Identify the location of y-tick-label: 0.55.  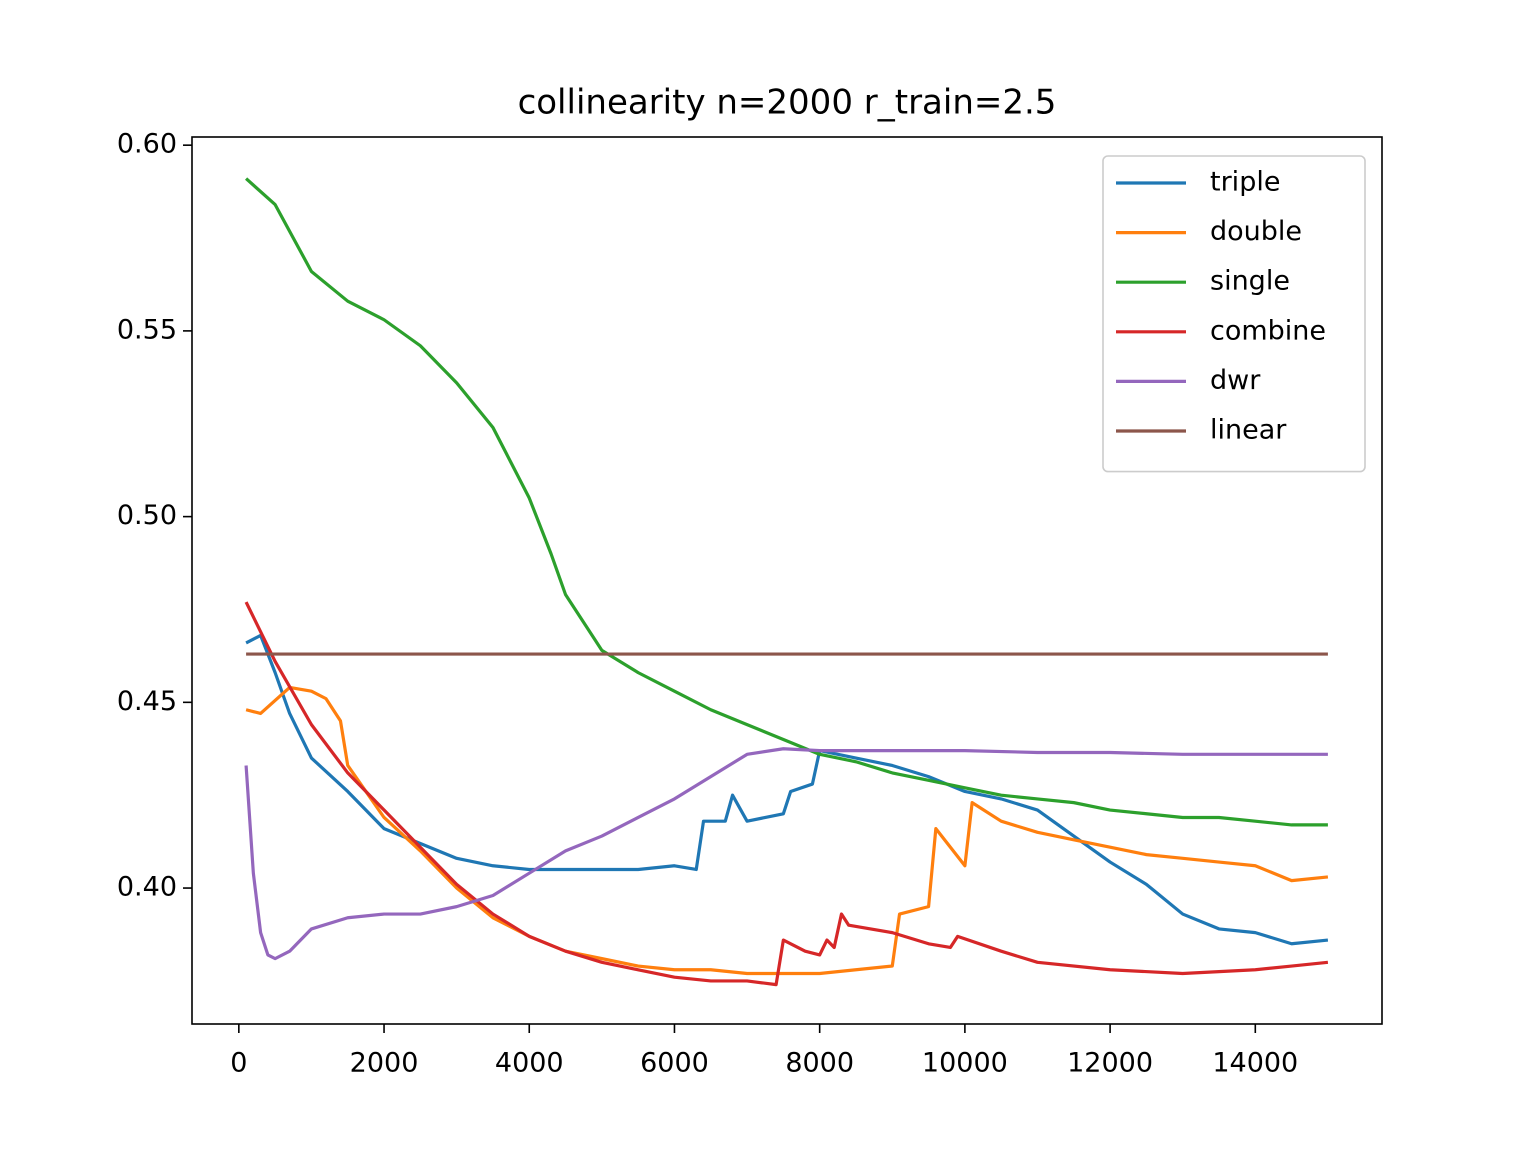
(147, 329).